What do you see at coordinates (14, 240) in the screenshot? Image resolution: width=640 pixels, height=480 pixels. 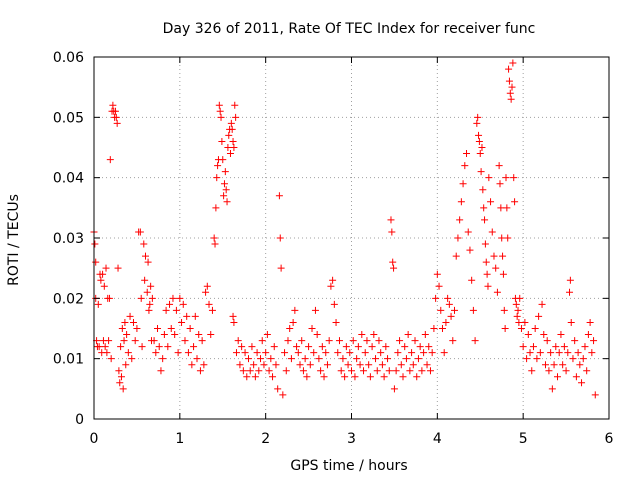 I see `y-axis-label: ROTI / TECUs` at bounding box center [14, 240].